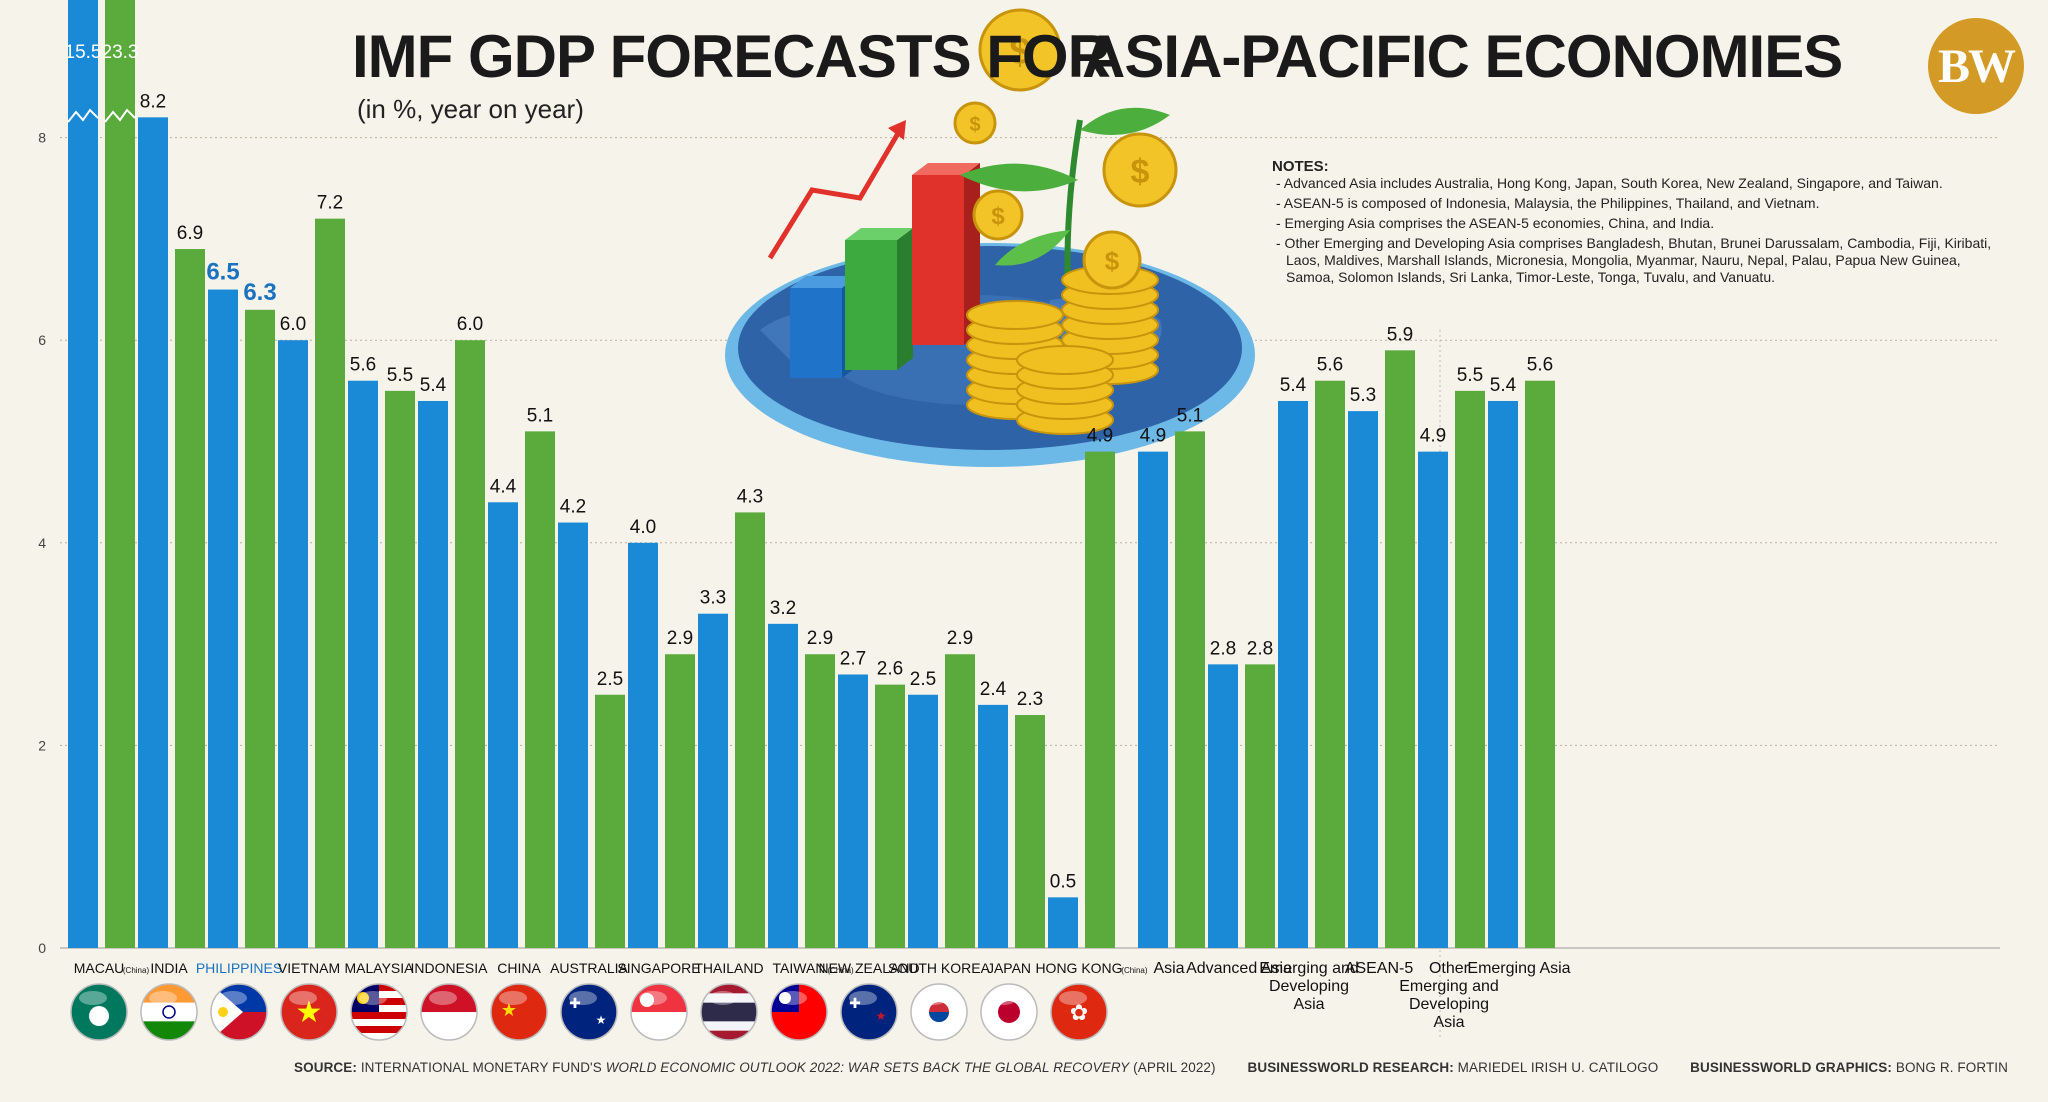 The height and width of the screenshot is (1102, 2048). What do you see at coordinates (869, 1012) in the screenshot?
I see `new-zealand-flag-icon: ✚★` at bounding box center [869, 1012].